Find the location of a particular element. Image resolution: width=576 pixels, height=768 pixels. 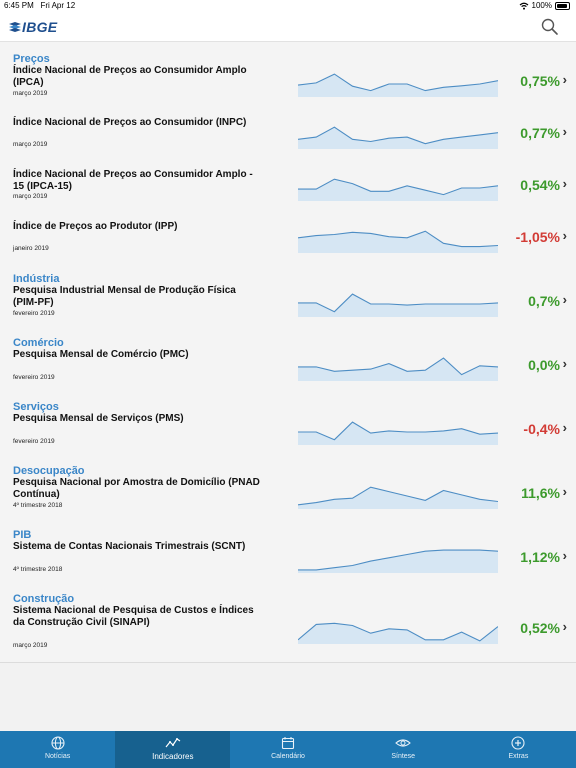

indicator-category: Preços is located at coordinates (31, 59).